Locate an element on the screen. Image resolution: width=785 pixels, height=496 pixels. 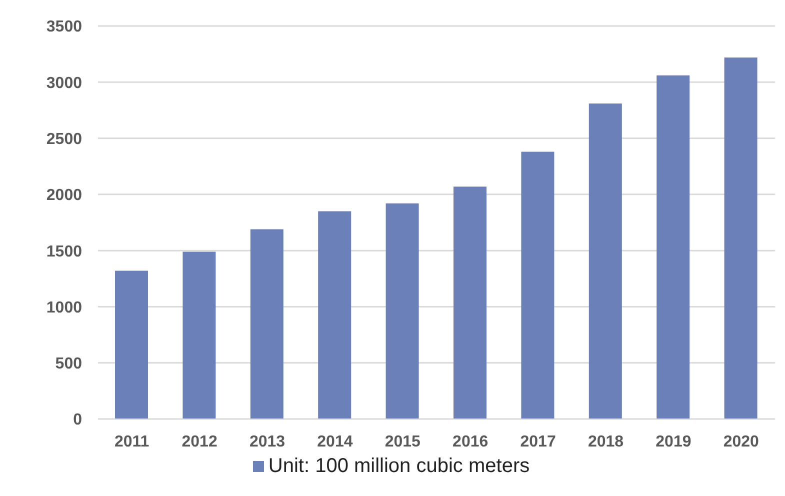
x-tick-label: 2020 is located at coordinates (741, 441).